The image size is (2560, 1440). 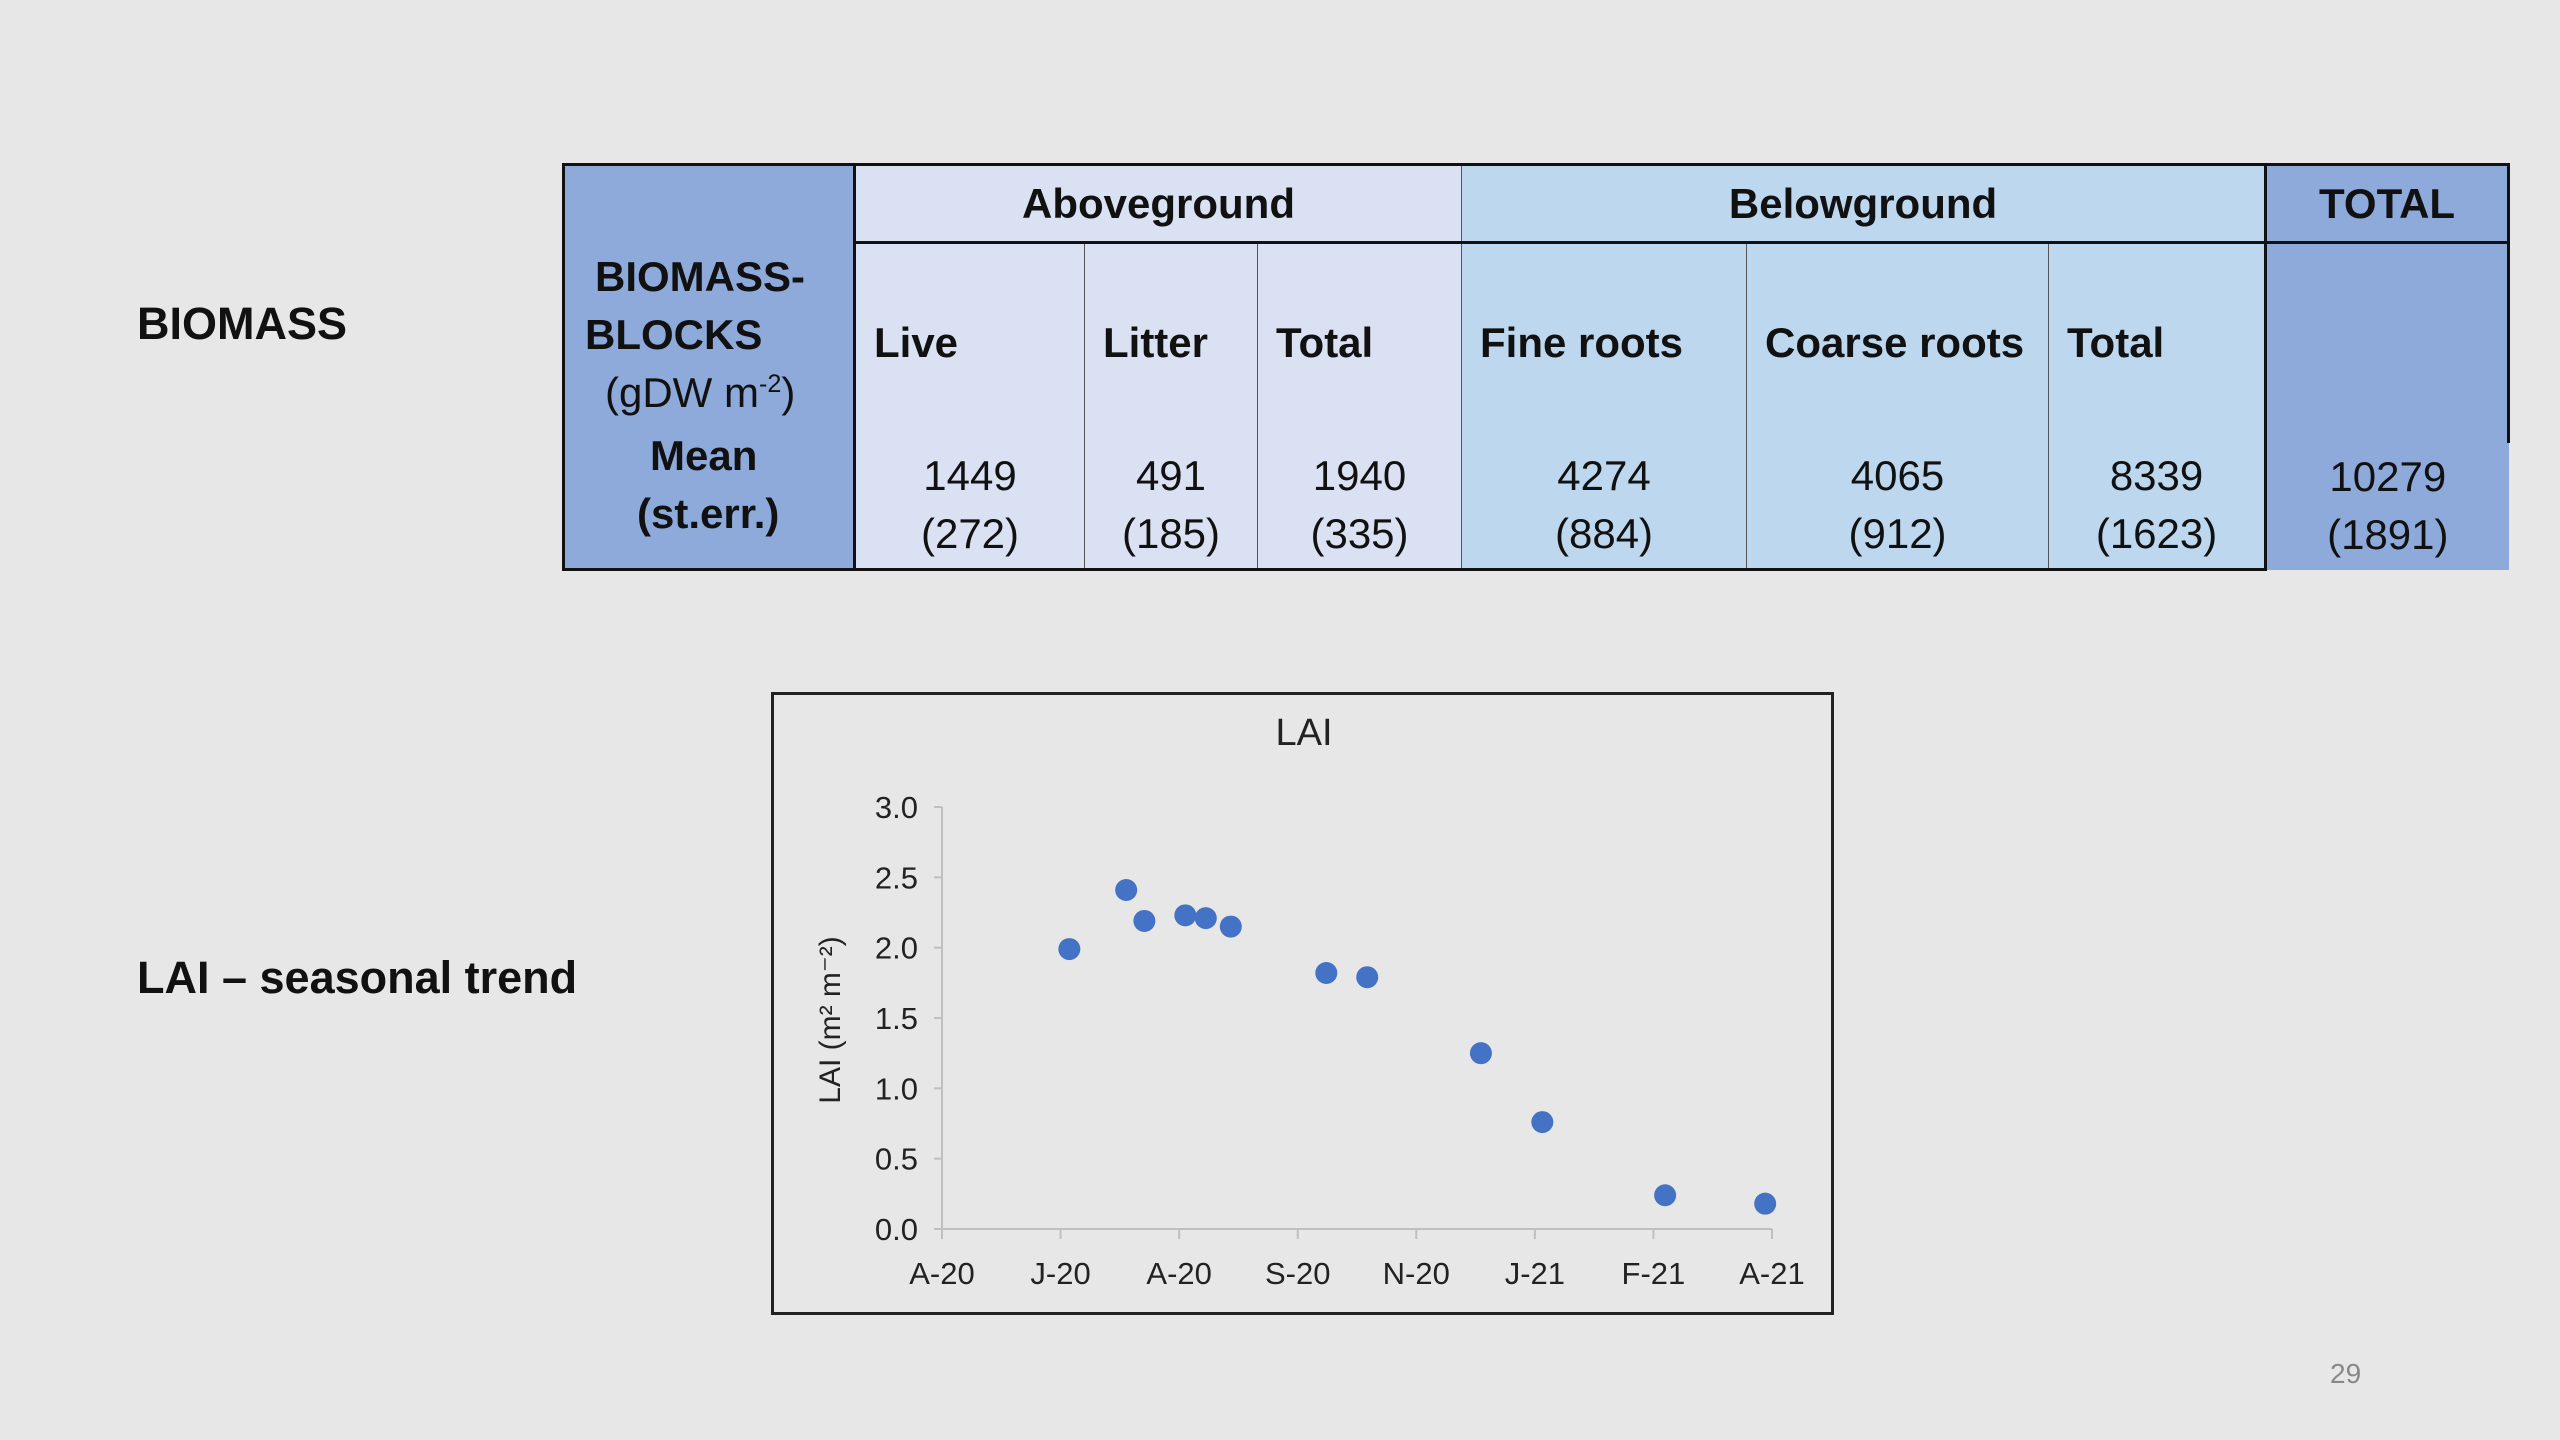 What do you see at coordinates (1416, 1273) in the screenshot?
I see `x-tick-label: N-20` at bounding box center [1416, 1273].